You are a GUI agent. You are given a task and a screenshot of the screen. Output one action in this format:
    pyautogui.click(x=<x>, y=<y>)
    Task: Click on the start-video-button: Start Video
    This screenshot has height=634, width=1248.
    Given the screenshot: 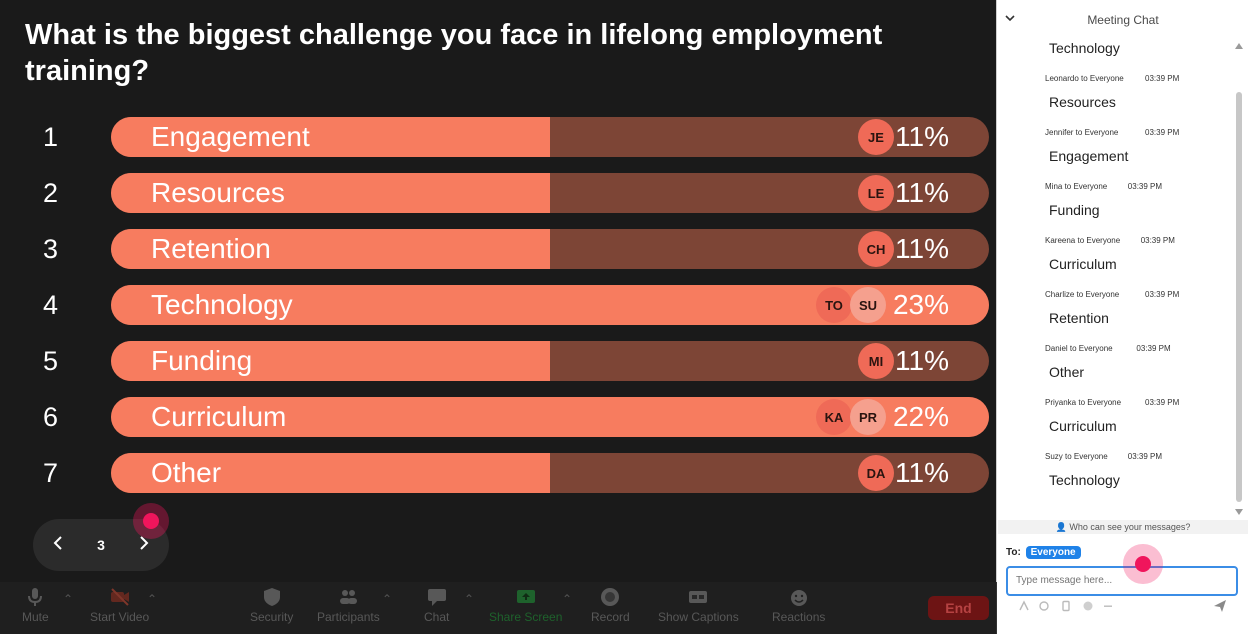 What is the action you would take?
    pyautogui.click(x=119, y=605)
    